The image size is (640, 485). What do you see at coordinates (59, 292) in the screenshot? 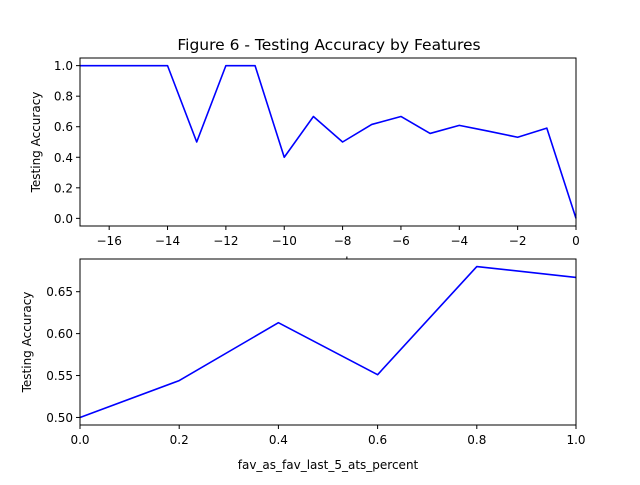
I see `y-tick-label: 0.65` at bounding box center [59, 292].